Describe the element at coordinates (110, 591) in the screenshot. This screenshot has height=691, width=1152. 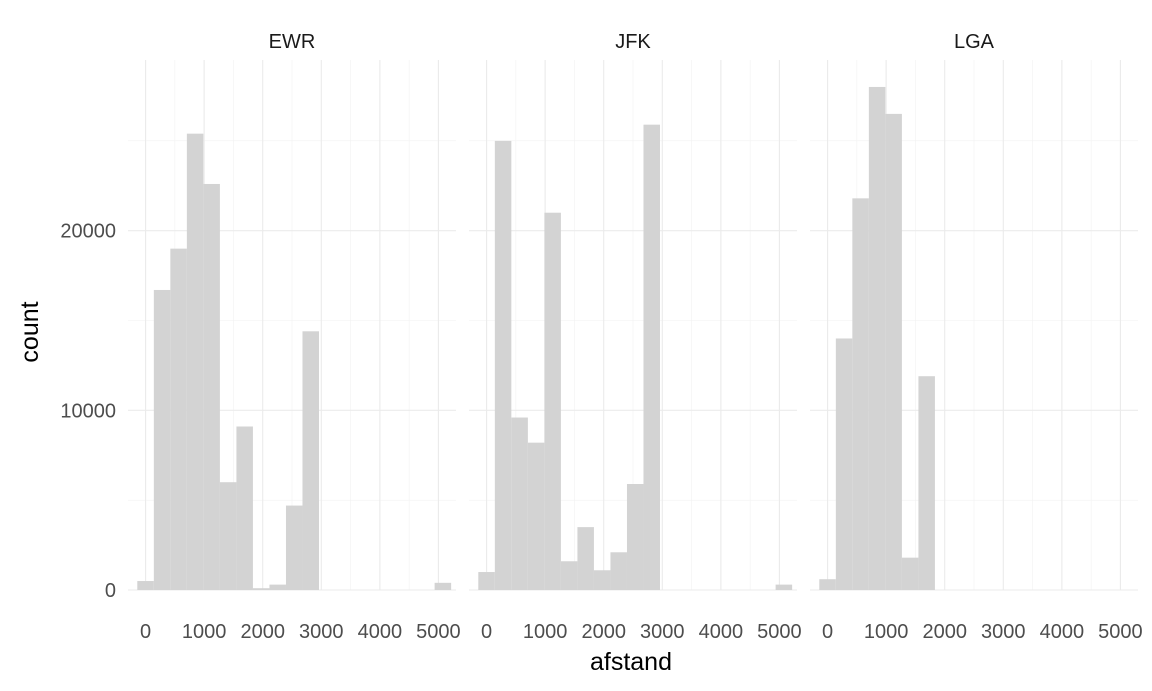
I see `y-tick-label: 0` at that location.